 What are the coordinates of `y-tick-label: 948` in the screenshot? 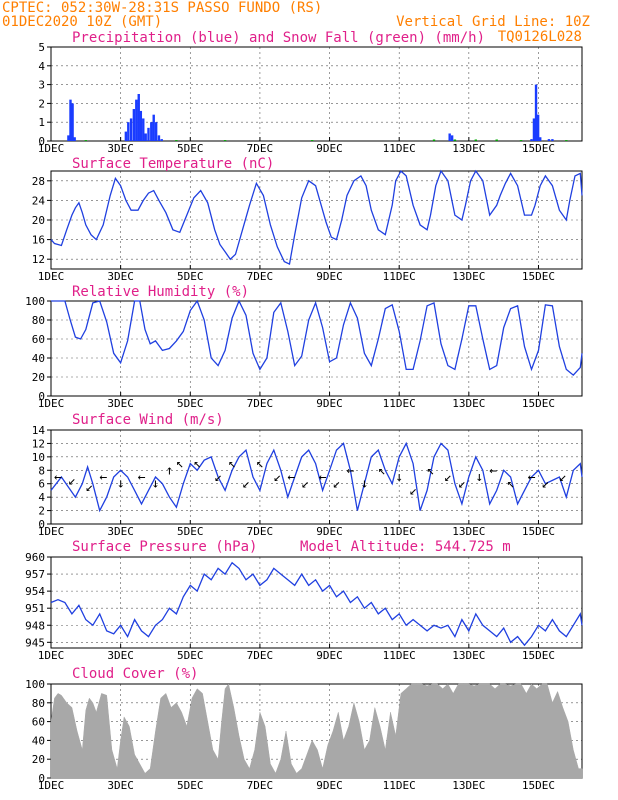 It's located at (35, 625).